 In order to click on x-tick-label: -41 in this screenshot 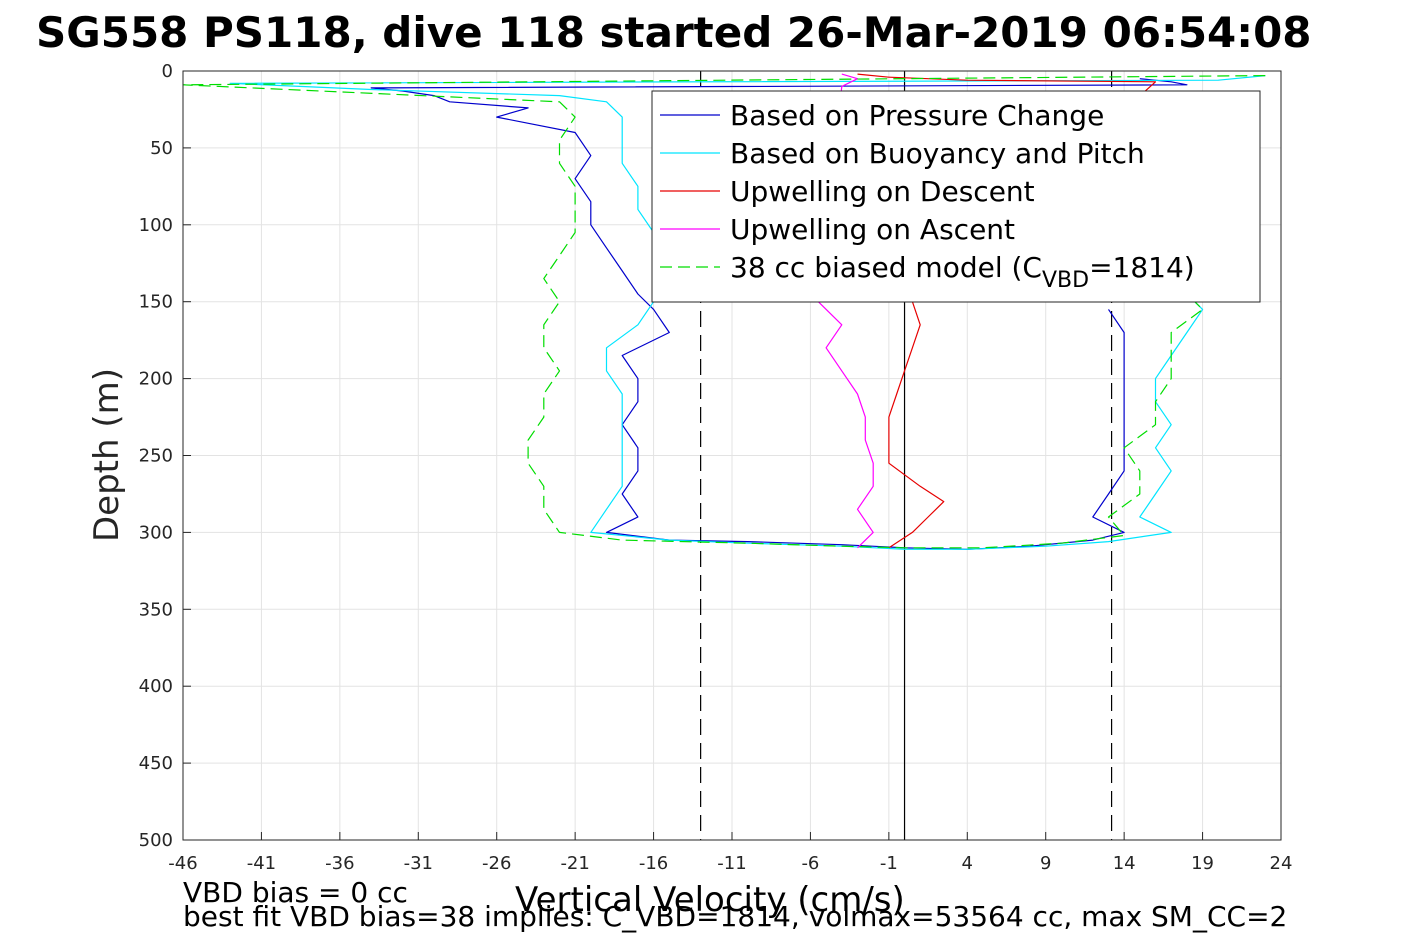, I will do `click(261, 863)`.